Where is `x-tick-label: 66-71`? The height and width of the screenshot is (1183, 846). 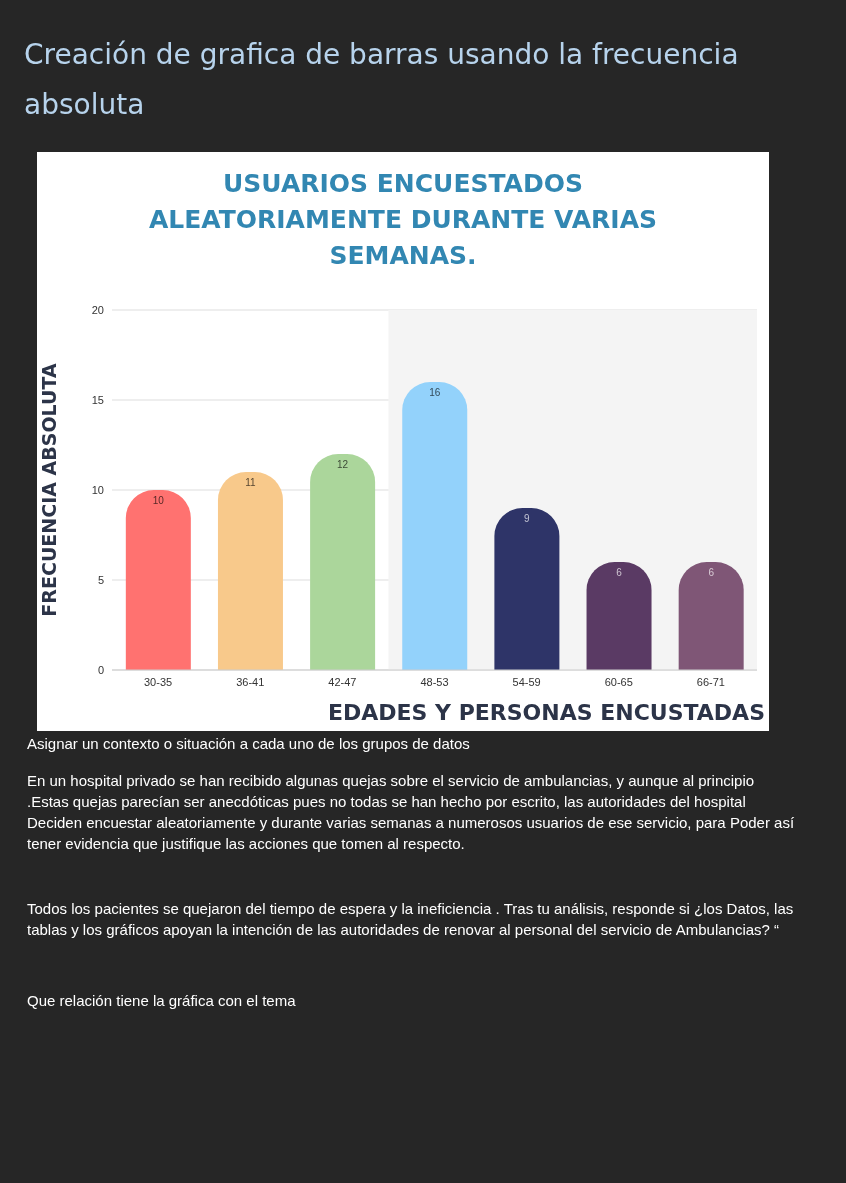 x-tick-label: 66-71 is located at coordinates (710, 681).